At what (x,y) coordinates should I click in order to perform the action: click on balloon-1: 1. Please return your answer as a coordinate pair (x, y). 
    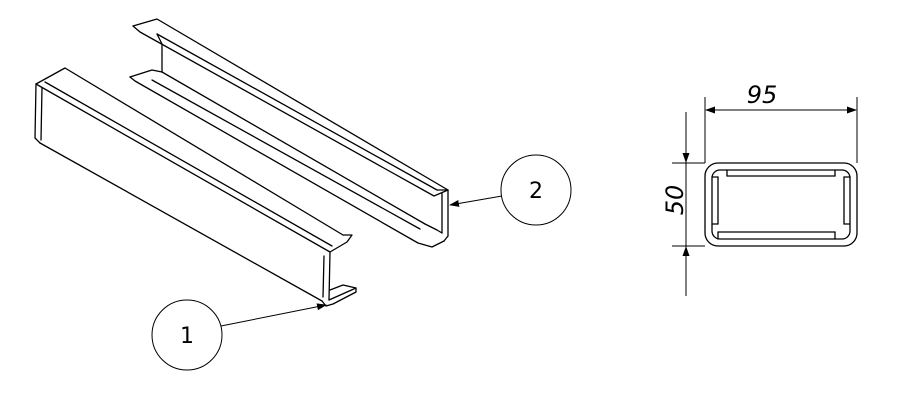
    Looking at the image, I should click on (187, 335).